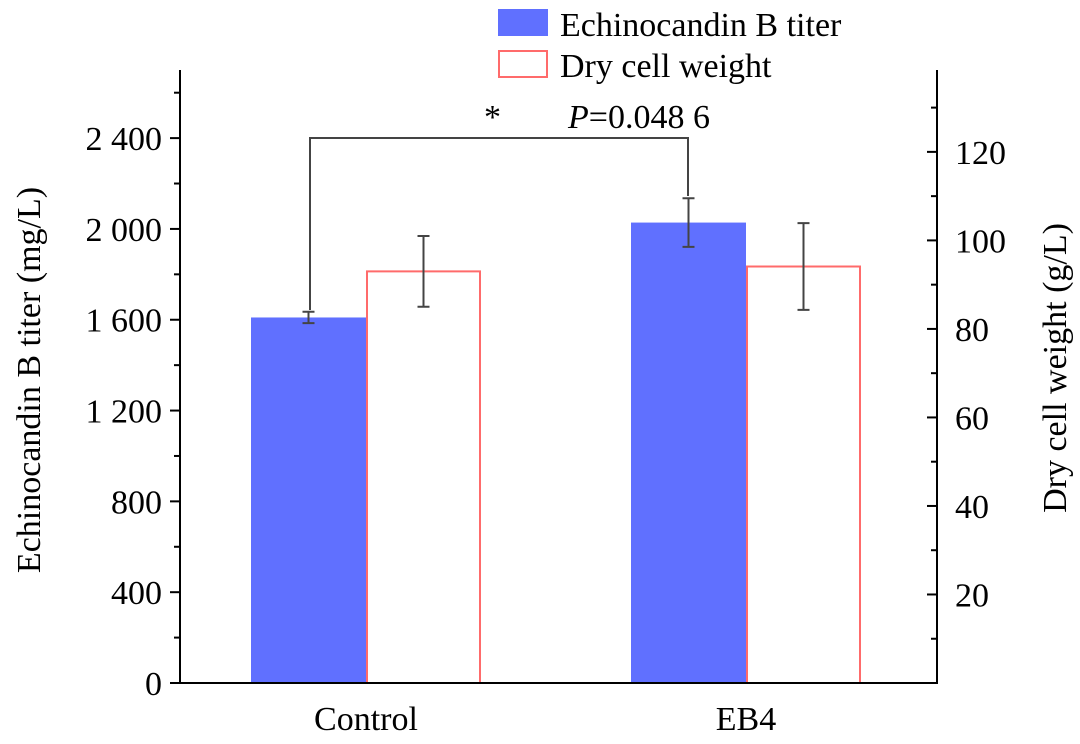 This screenshot has width=1080, height=744. I want to click on legend-label-dcw: Dry cell weight, so click(666, 66).